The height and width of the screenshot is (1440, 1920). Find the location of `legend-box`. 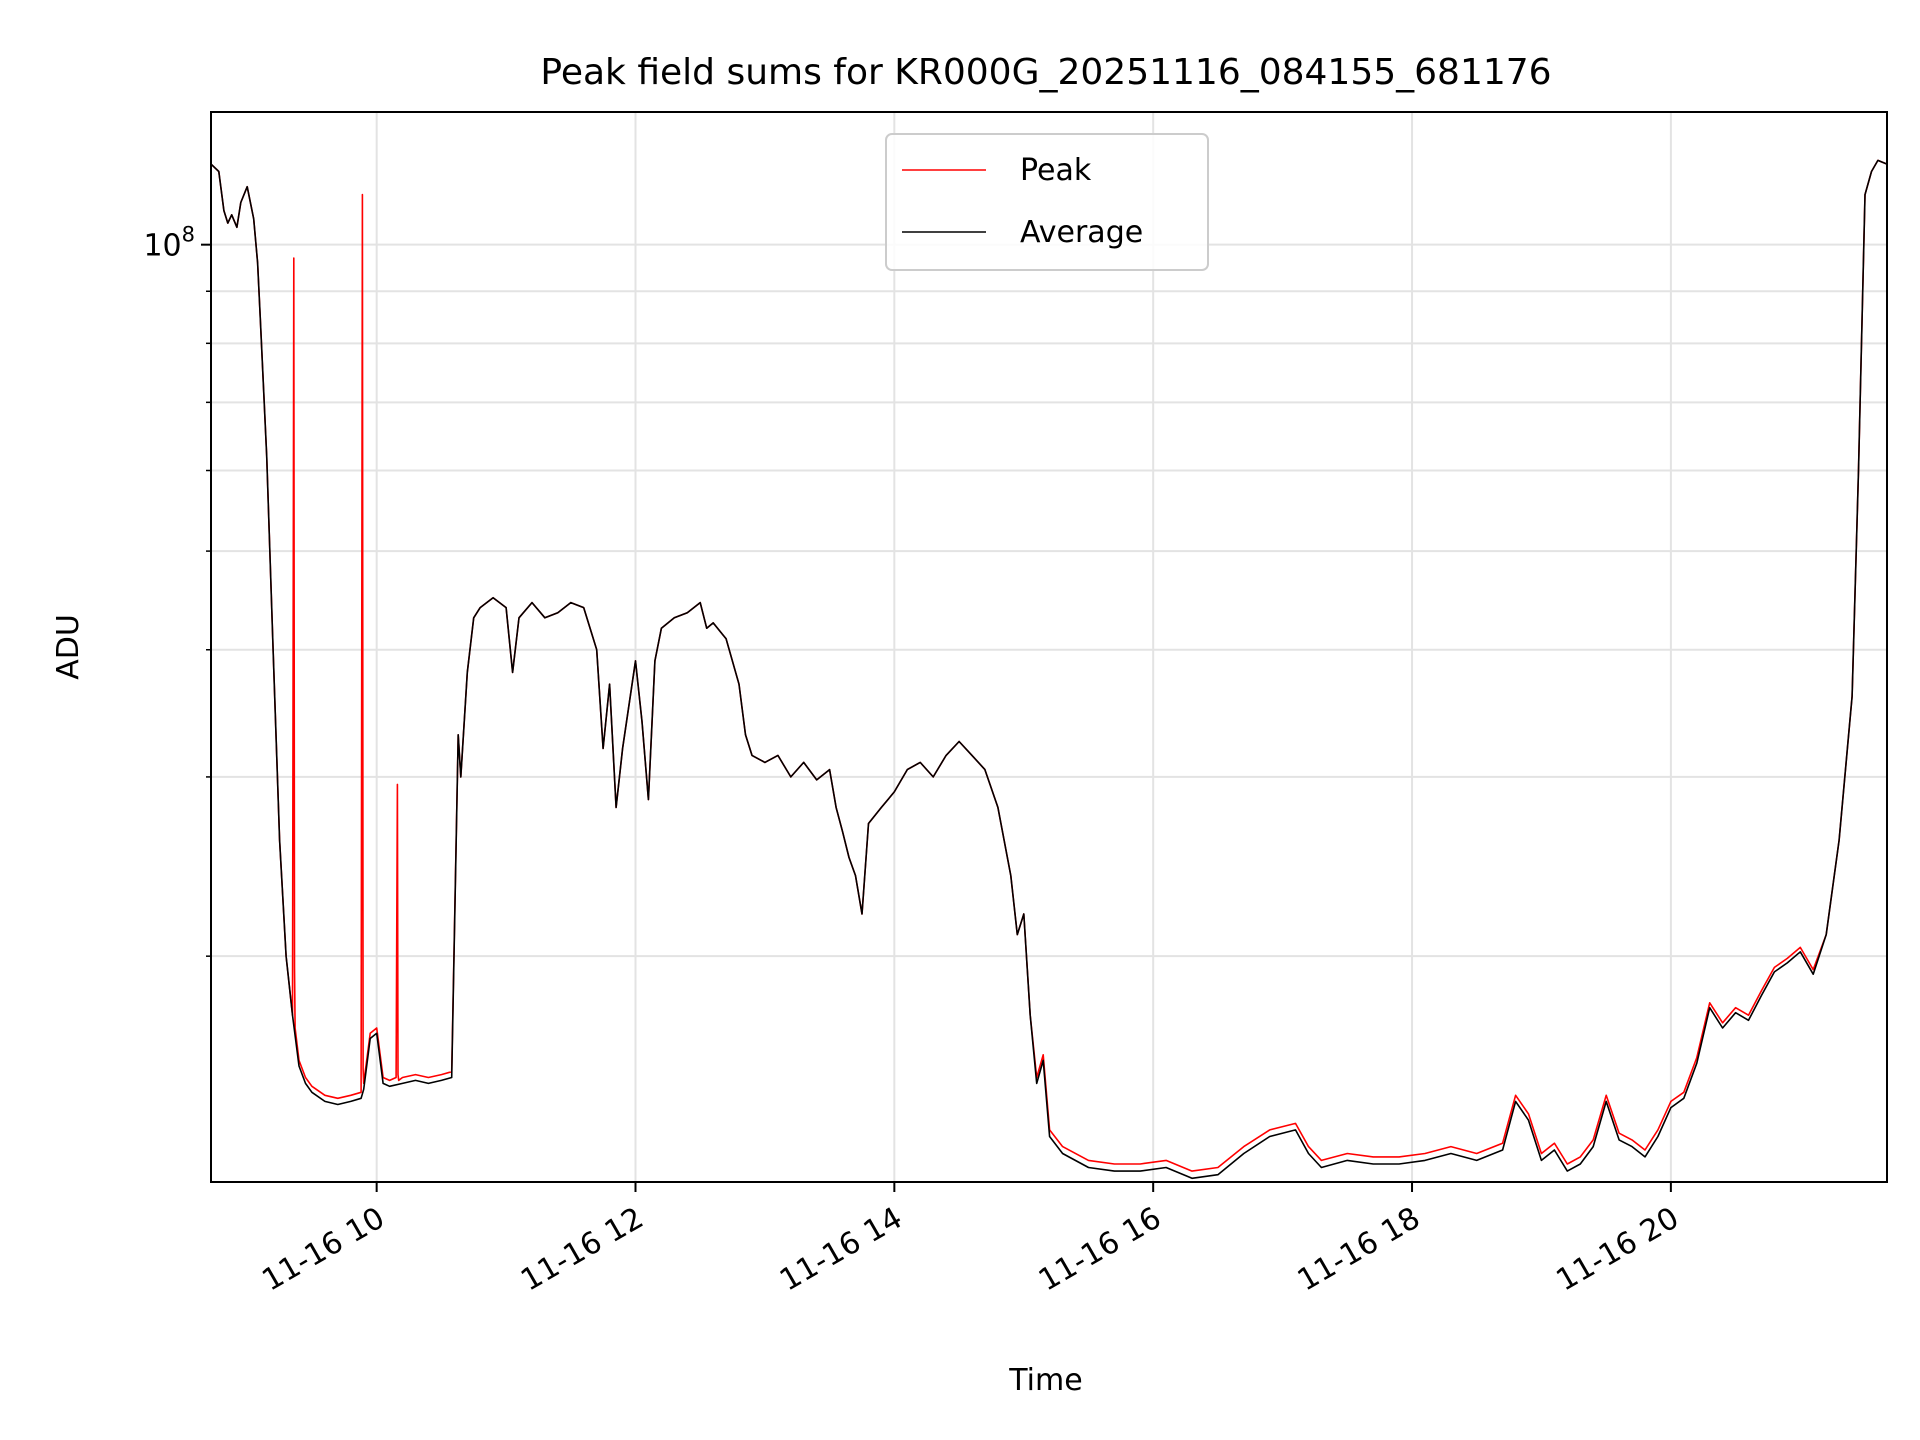

legend-box is located at coordinates (1047, 202).